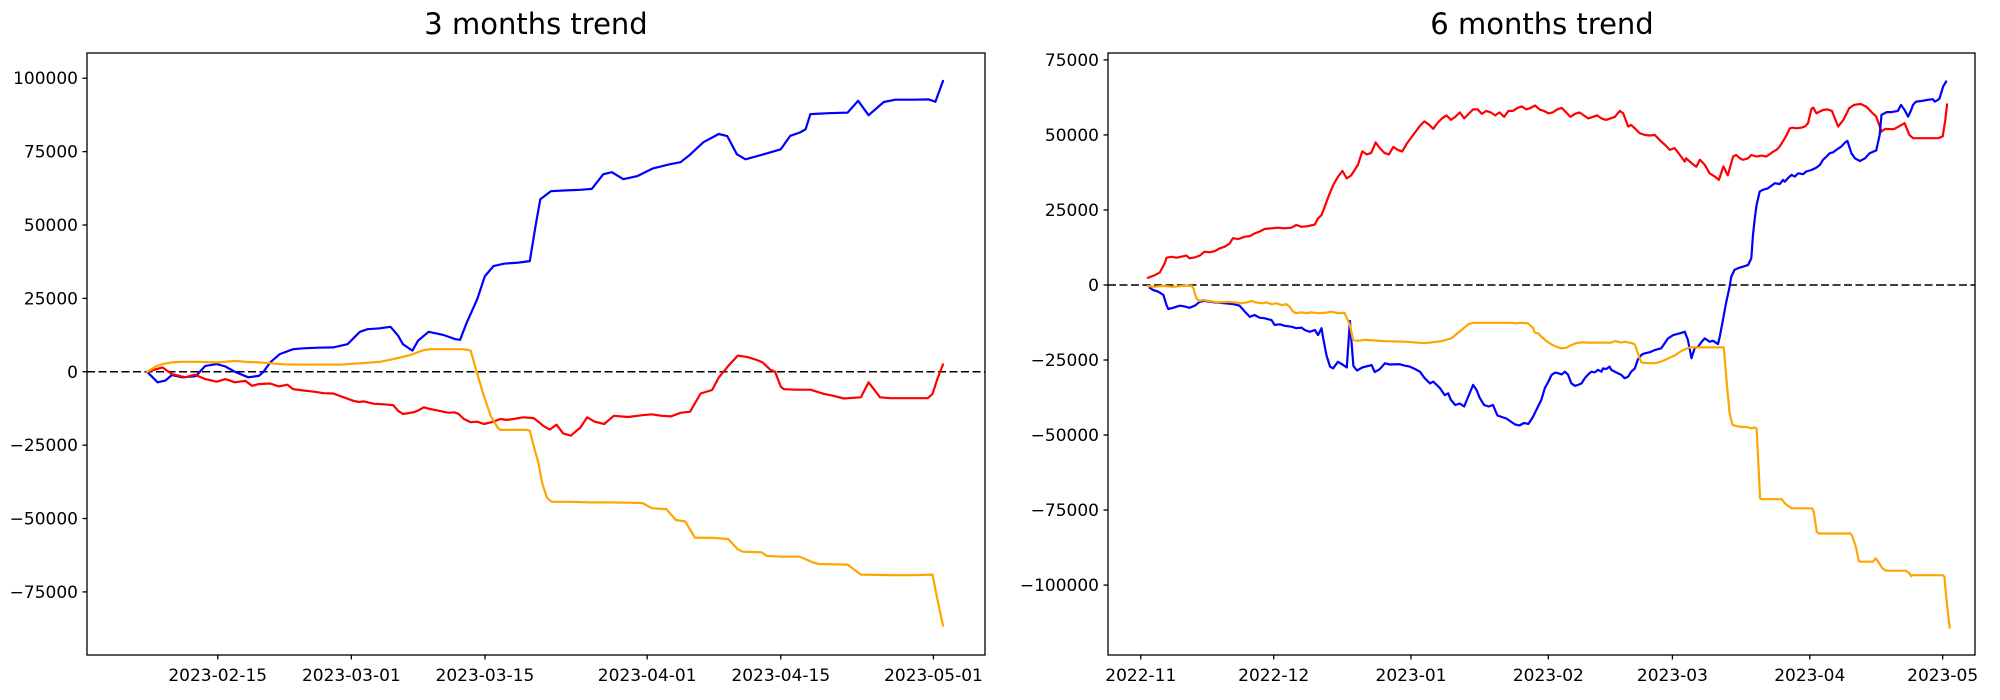  What do you see at coordinates (45, 79) in the screenshot?
I see `y-tick-label: 100000` at bounding box center [45, 79].